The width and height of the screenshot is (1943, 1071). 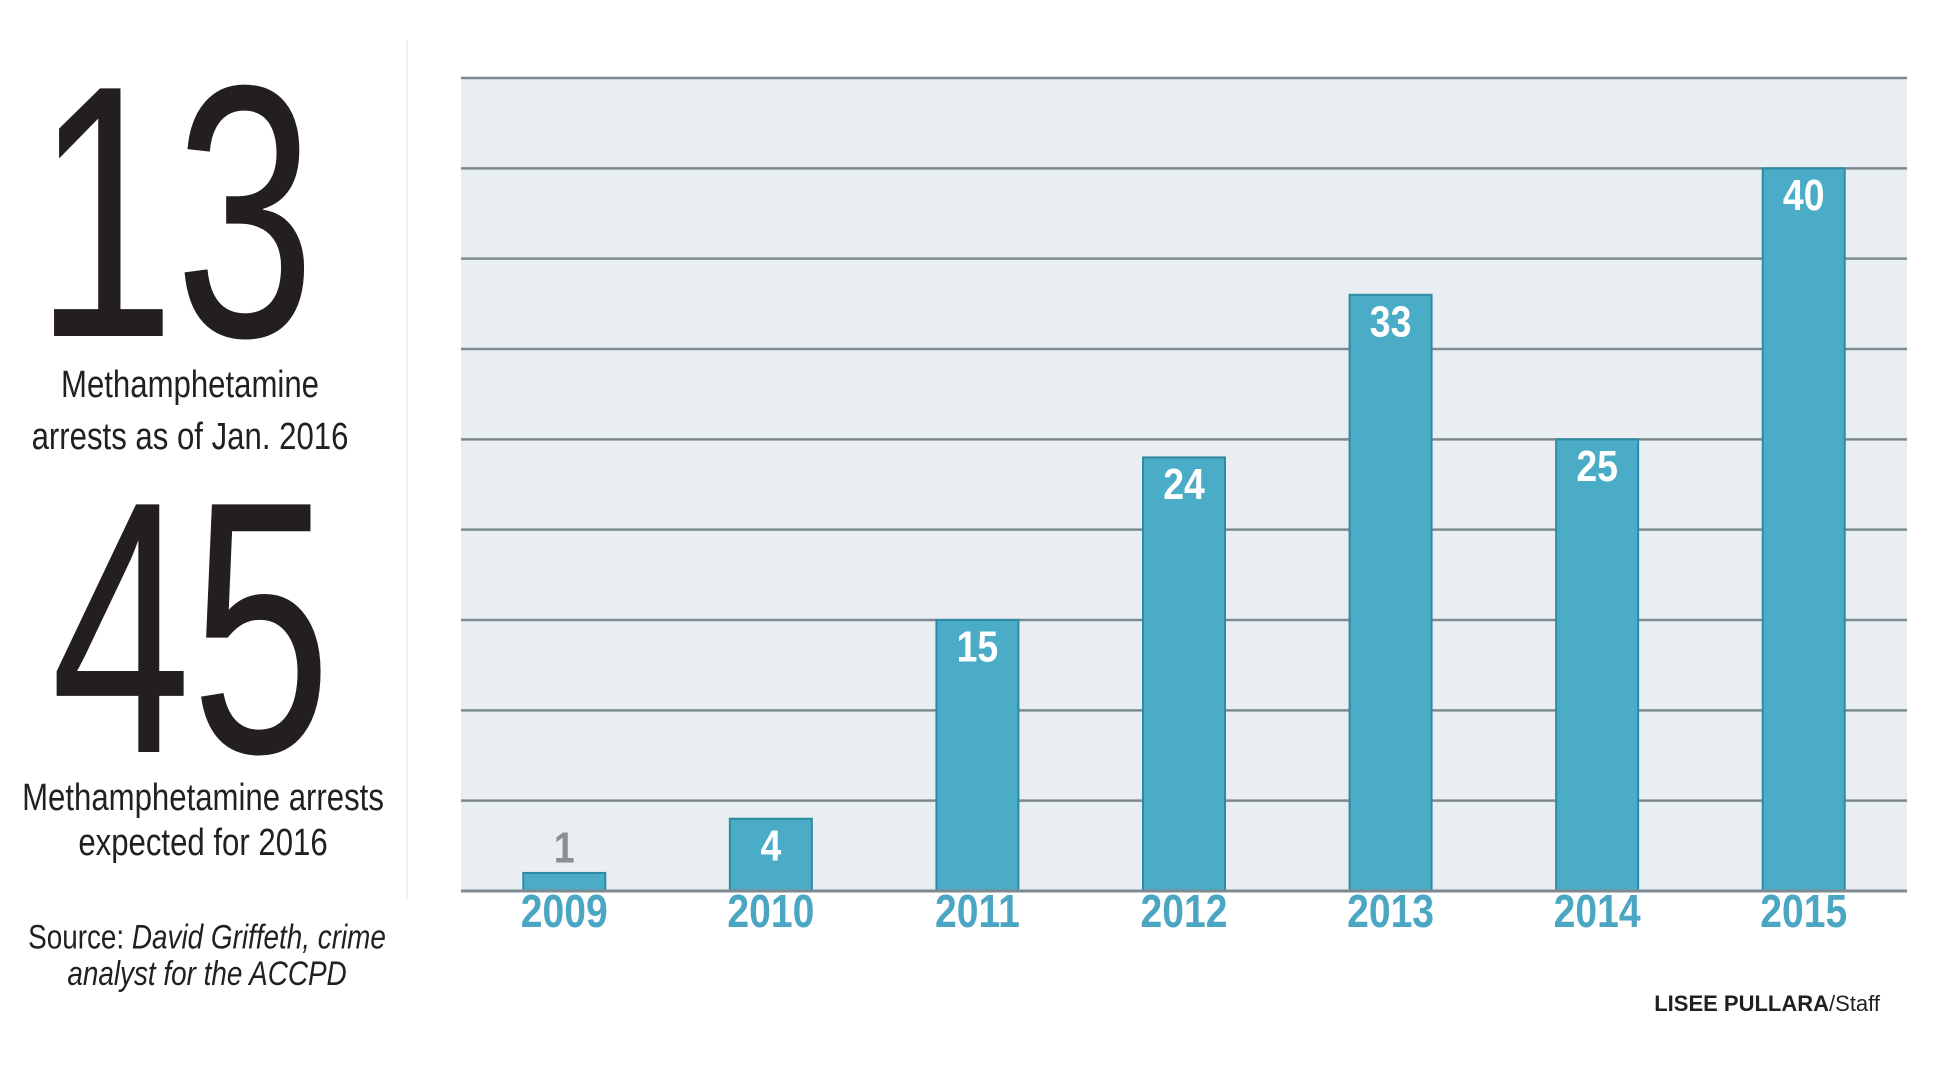 I want to click on x-tick-group: 2011, so click(x=977, y=912).